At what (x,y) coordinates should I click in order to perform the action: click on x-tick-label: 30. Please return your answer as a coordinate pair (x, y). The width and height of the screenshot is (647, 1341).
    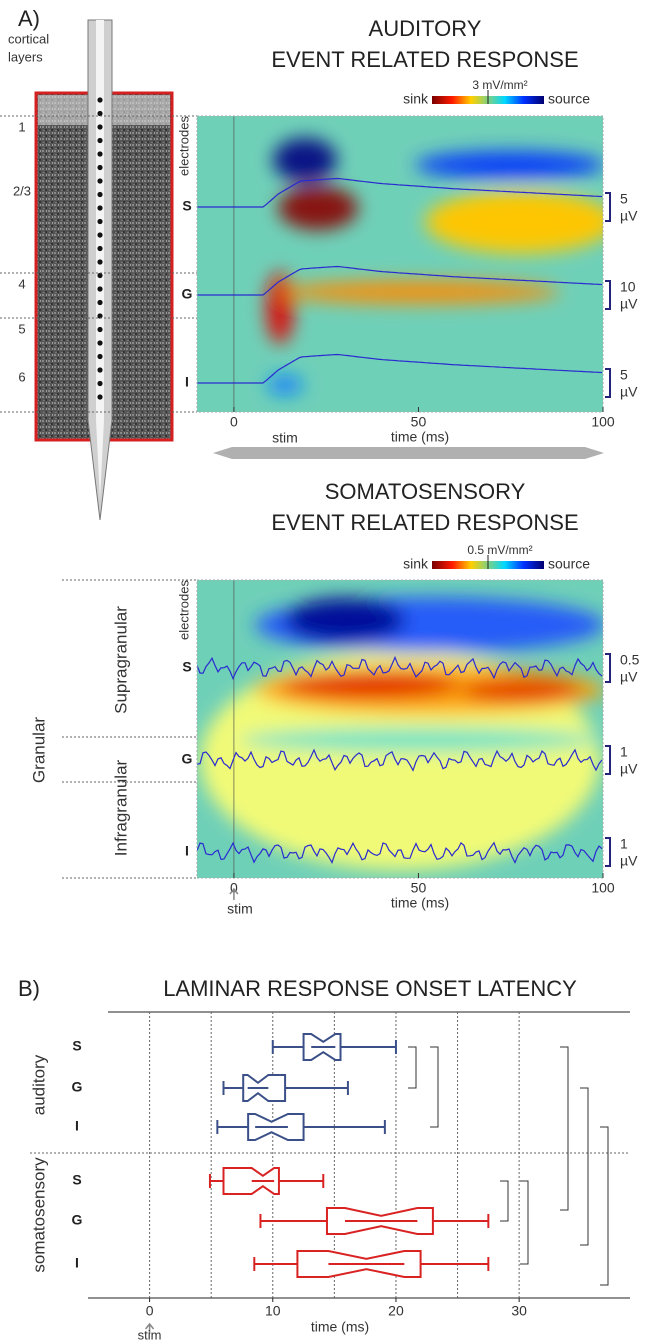
    Looking at the image, I should click on (519, 1311).